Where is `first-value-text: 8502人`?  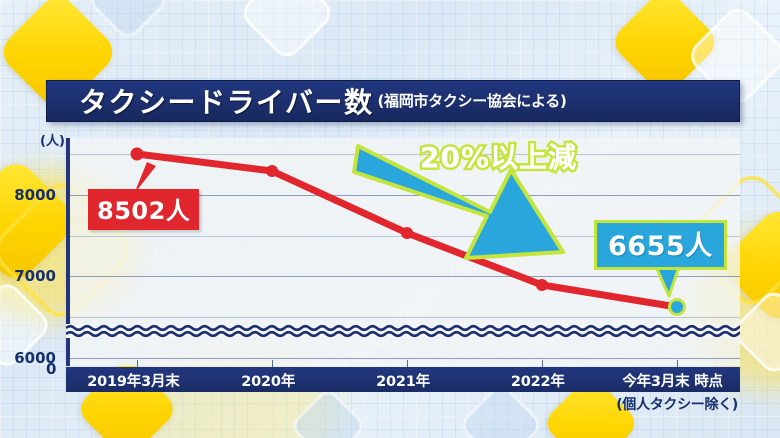
first-value-text: 8502人 is located at coordinates (144, 211).